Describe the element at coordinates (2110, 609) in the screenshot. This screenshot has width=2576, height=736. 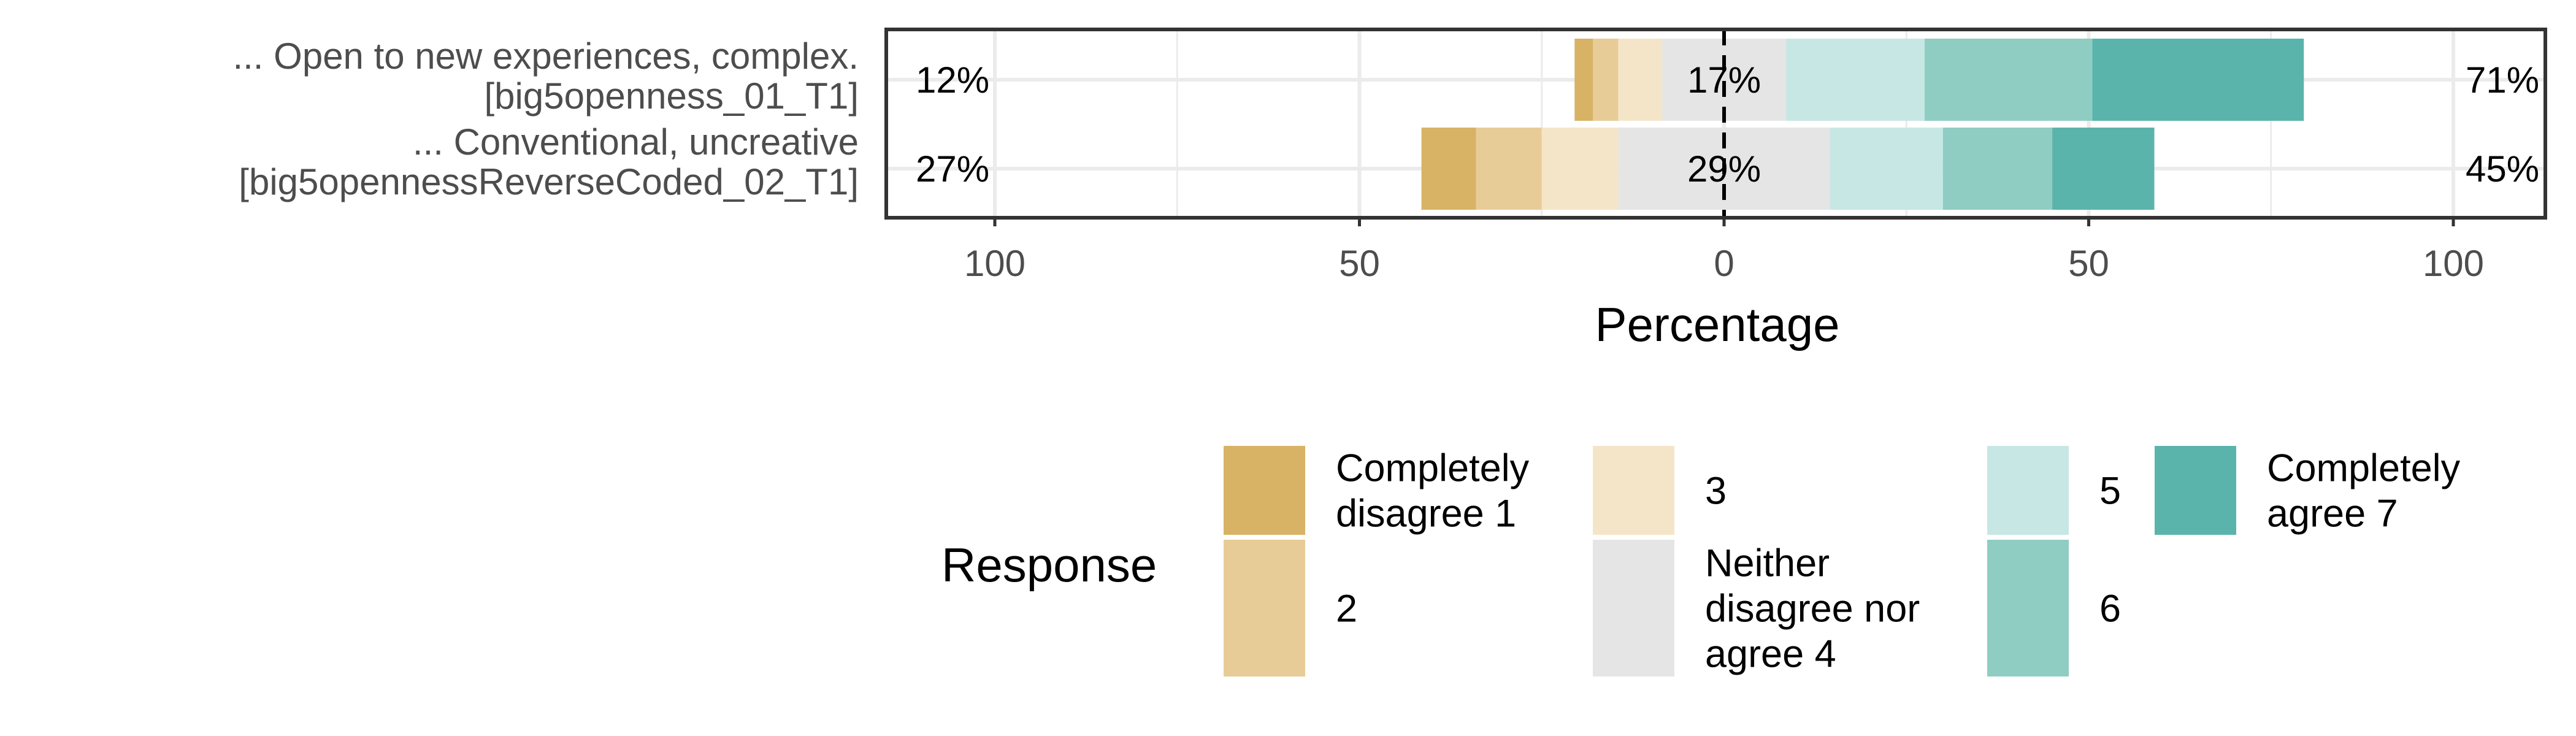
I see `legend-label: 6` at that location.